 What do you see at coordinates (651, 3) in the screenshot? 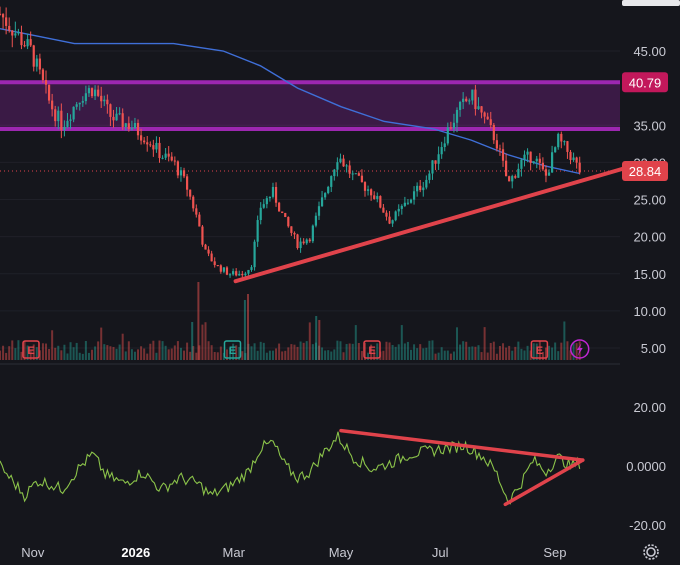
I see `top-right-tag` at bounding box center [651, 3].